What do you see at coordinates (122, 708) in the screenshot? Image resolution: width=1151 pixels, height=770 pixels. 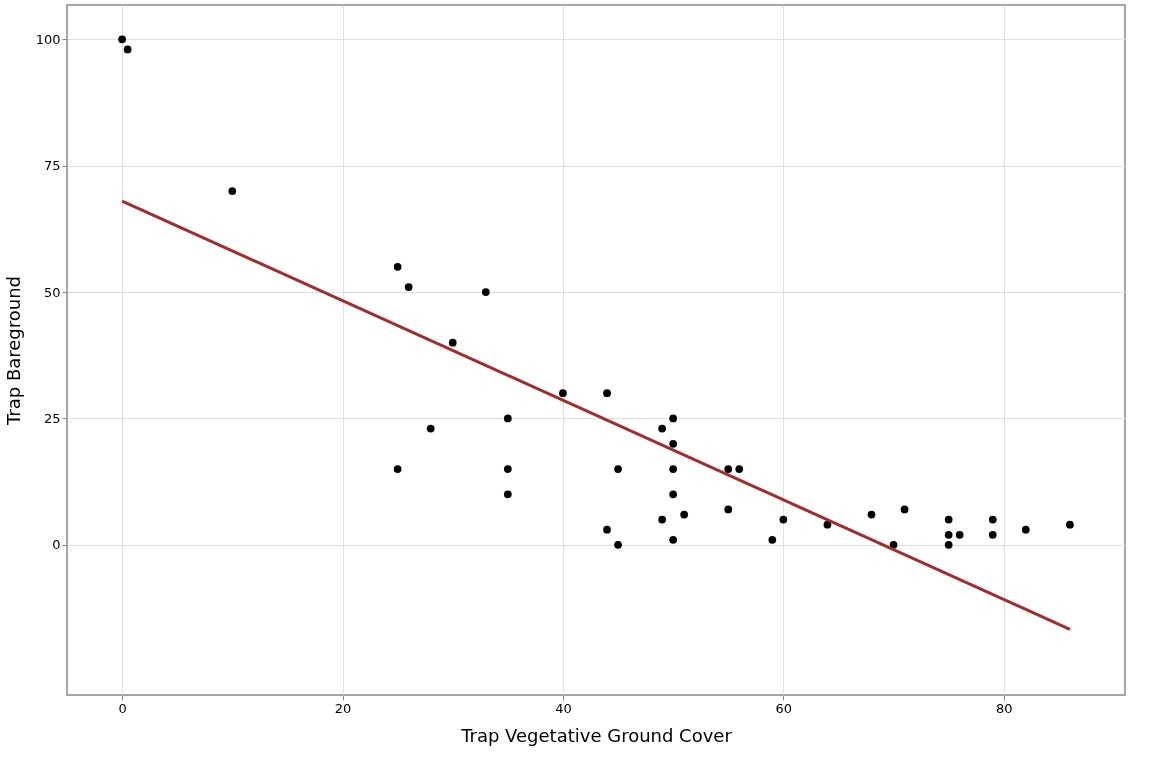 I see `x-tick-label: 0` at bounding box center [122, 708].